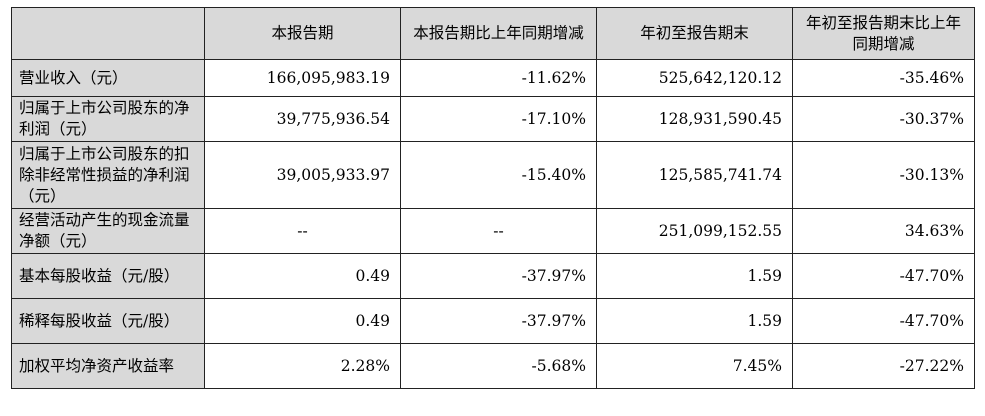 This screenshot has width=985, height=416. What do you see at coordinates (498, 33) in the screenshot?
I see `header-current-period-change: 本报告期比上年同期增减` at bounding box center [498, 33].